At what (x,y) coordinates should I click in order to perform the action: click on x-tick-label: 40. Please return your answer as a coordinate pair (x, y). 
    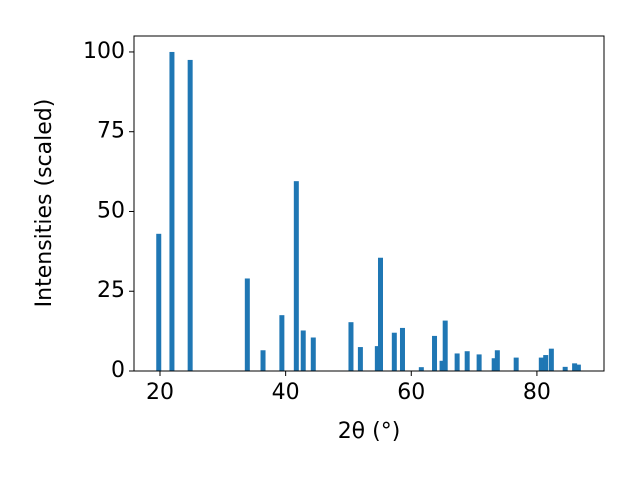
    Looking at the image, I should click on (286, 392).